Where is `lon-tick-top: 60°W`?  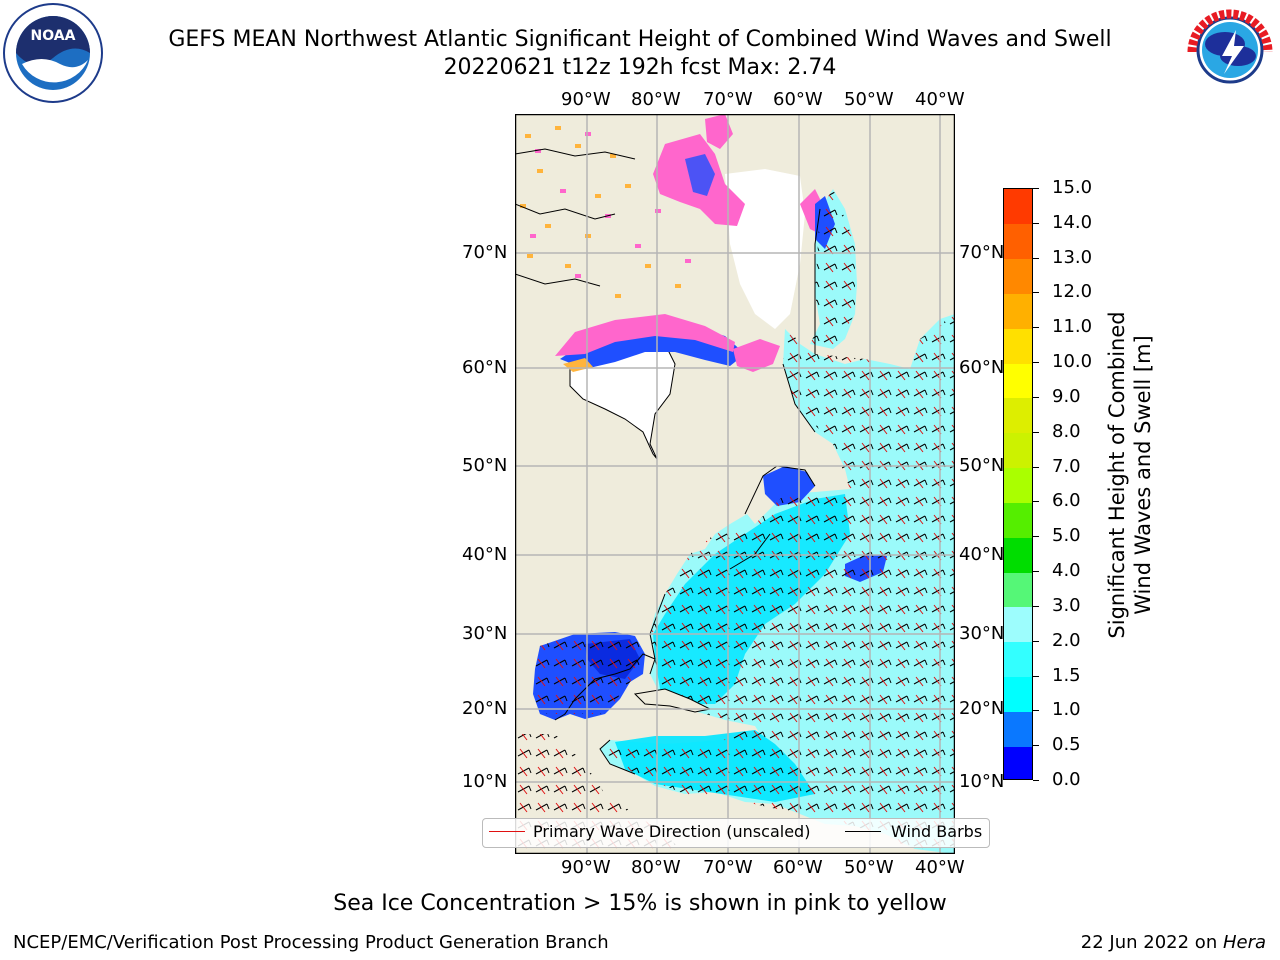 lon-tick-top: 60°W is located at coordinates (798, 99).